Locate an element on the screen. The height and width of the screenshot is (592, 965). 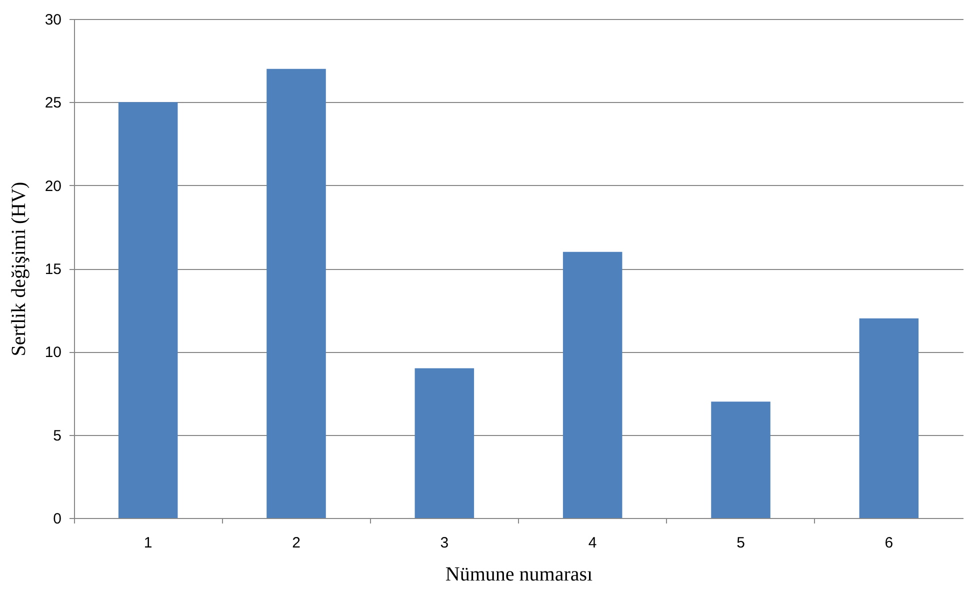
x-tick-label: 6 is located at coordinates (889, 543).